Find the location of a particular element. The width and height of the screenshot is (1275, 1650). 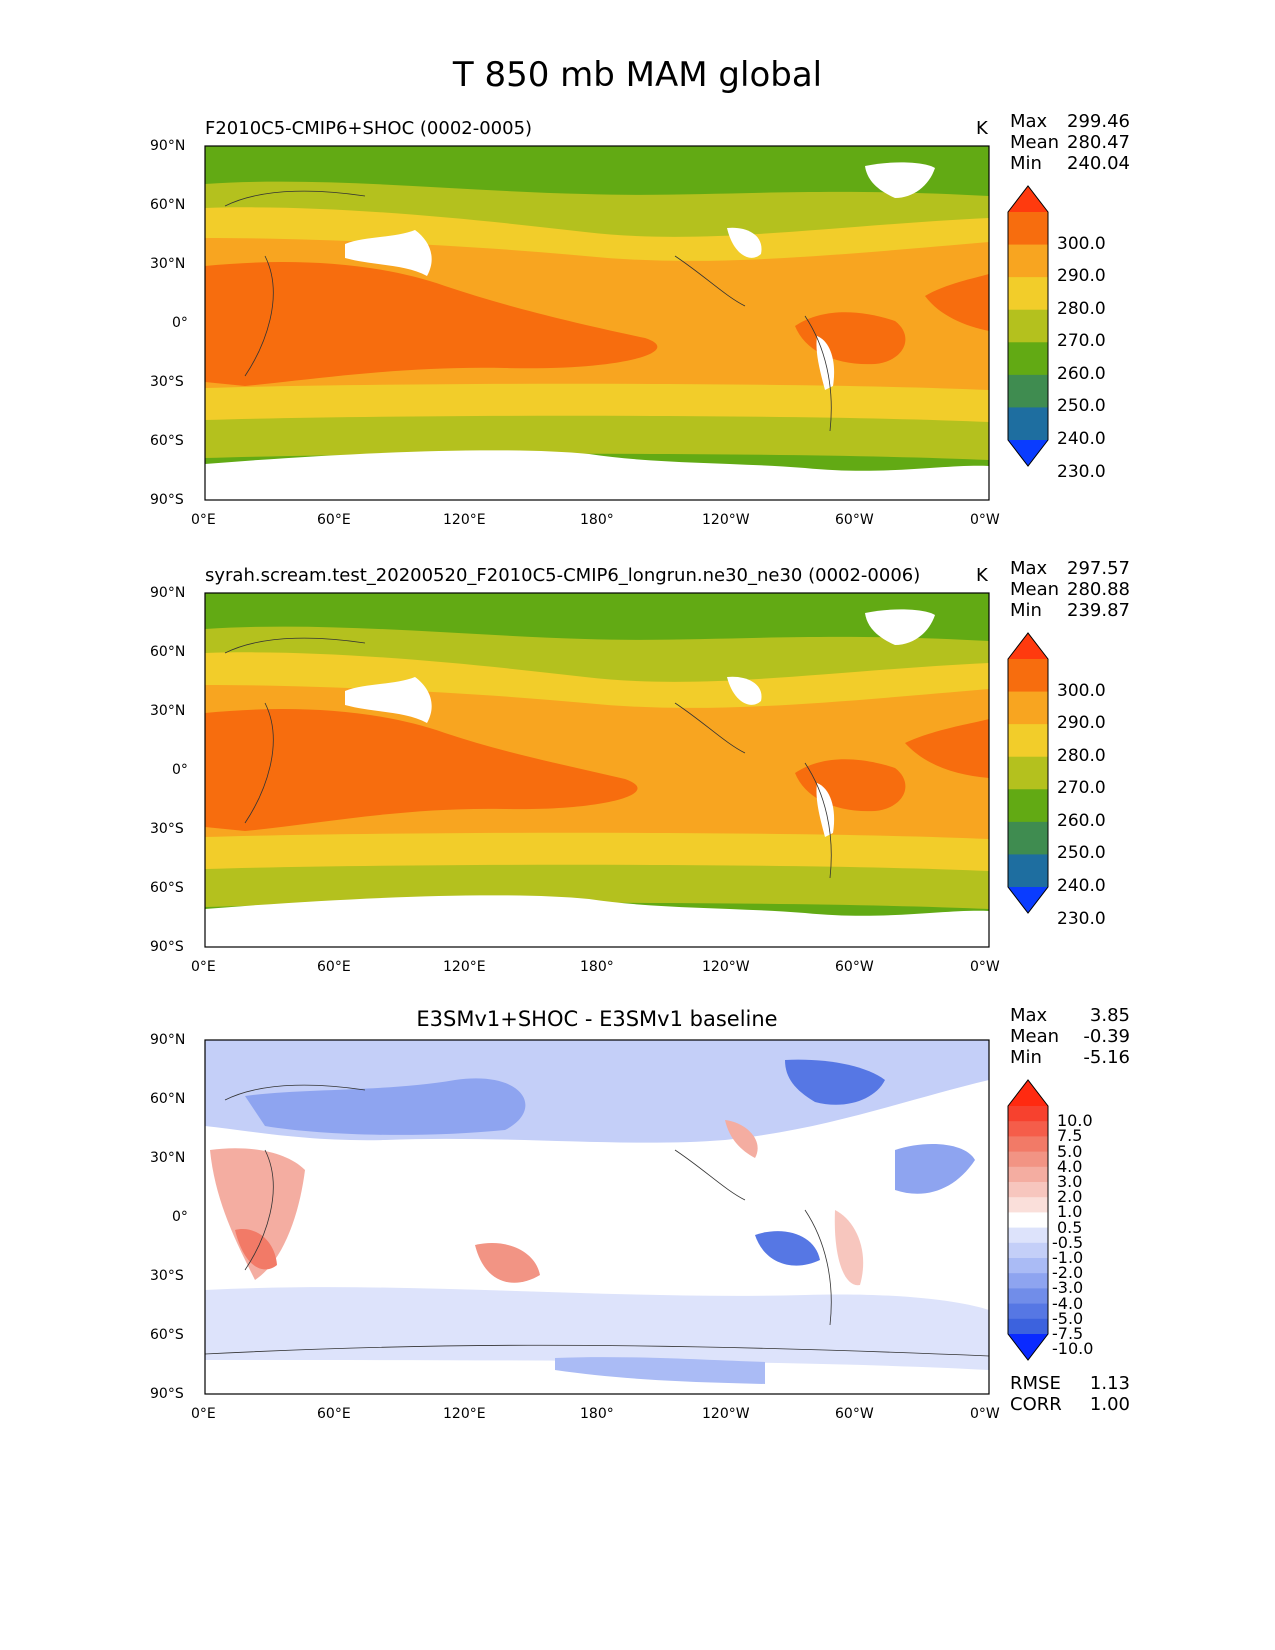

warm-south-america is located at coordinates (849, 1248).